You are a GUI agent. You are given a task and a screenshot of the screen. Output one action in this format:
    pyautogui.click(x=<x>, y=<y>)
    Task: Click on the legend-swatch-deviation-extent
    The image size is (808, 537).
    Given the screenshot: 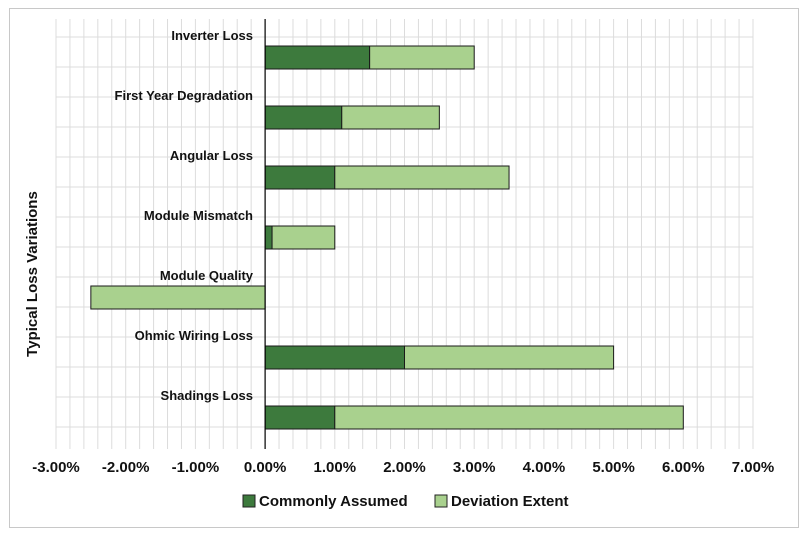 What is the action you would take?
    pyautogui.click(x=441, y=501)
    